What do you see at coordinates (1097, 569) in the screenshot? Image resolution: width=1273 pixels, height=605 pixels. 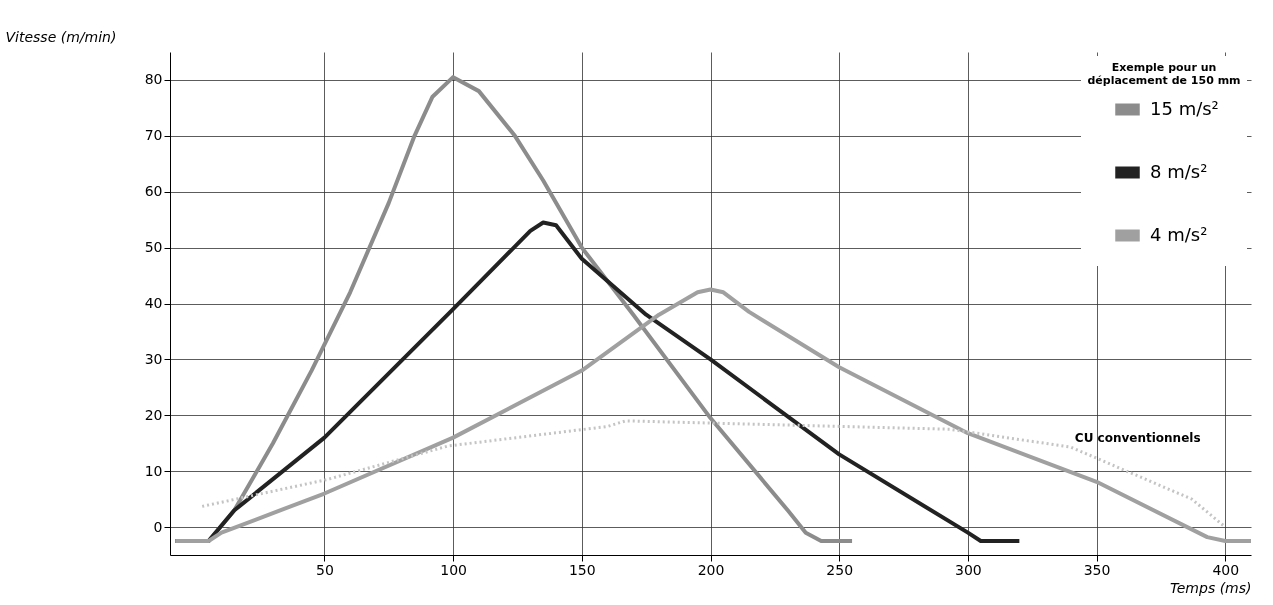 I see `x-tick-label: 350` at bounding box center [1097, 569].